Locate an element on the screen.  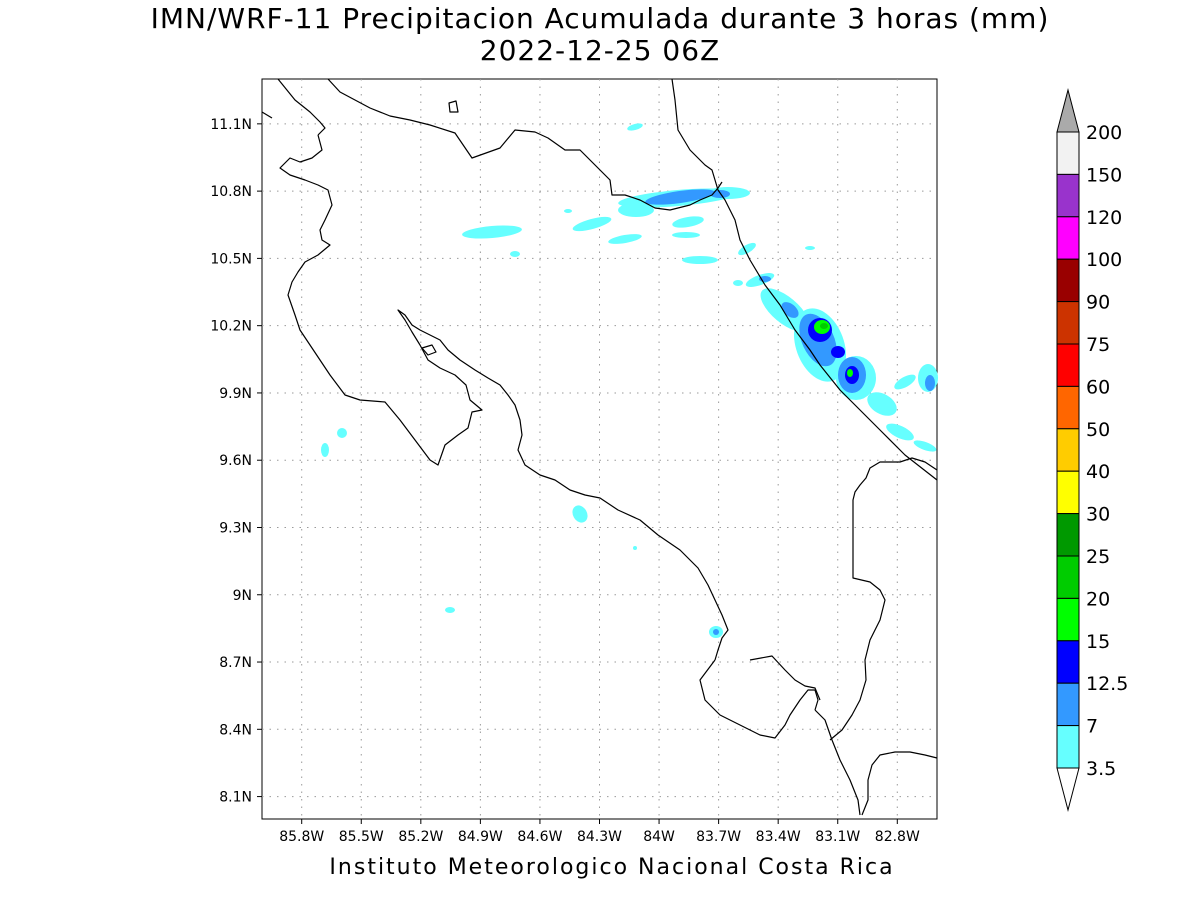
y-tick-label: 10.8N is located at coordinates (231, 192).